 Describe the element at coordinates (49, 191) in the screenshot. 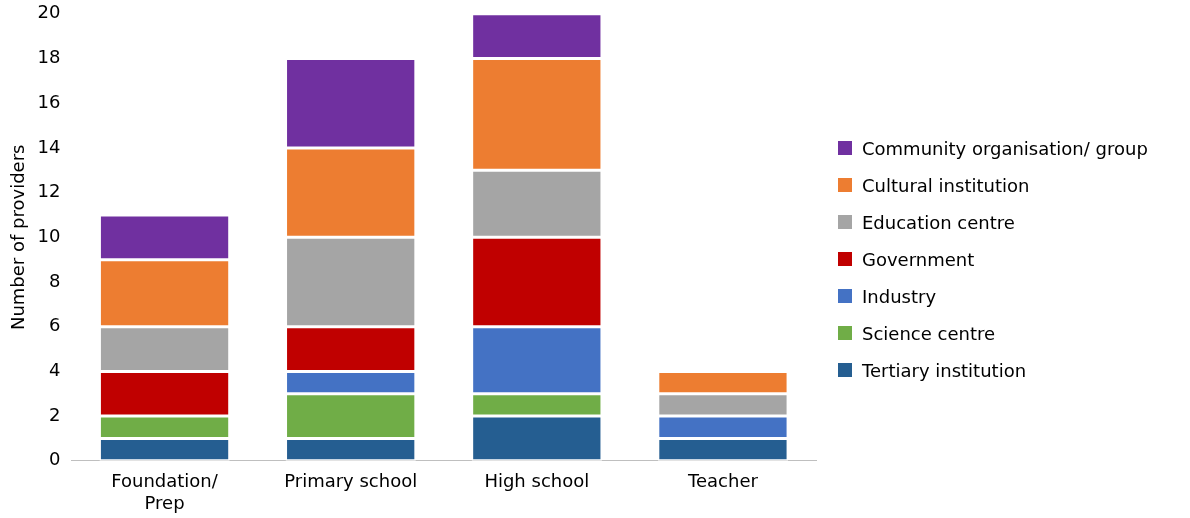

I see `y-tick-label: 12` at that location.